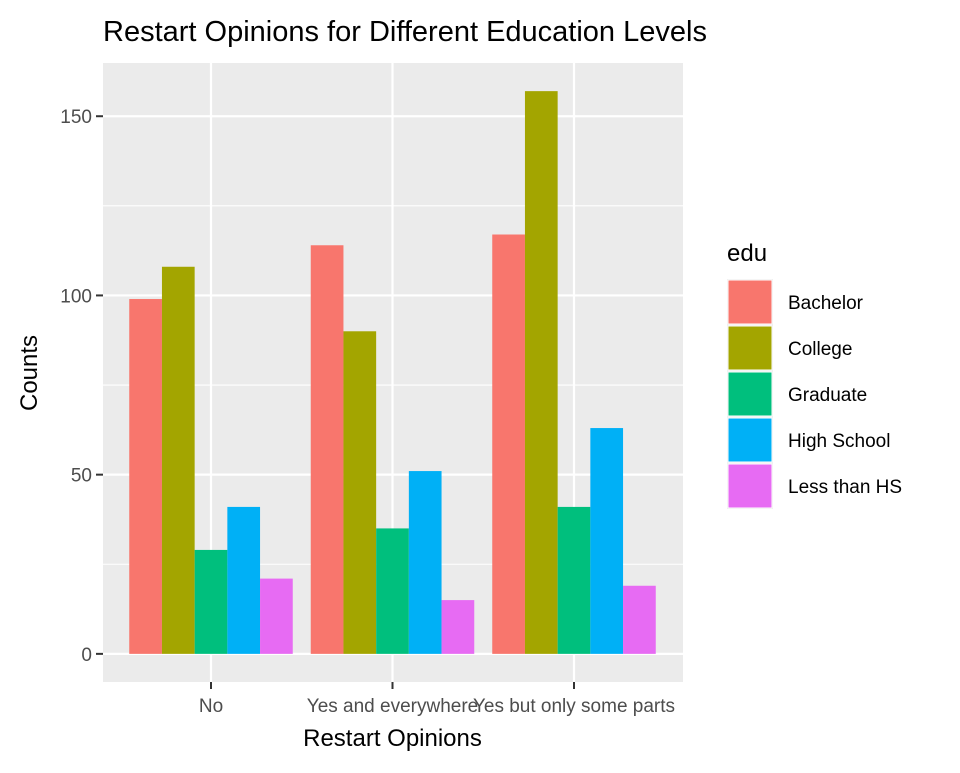  What do you see at coordinates (747, 253) in the screenshot?
I see `legend-title: edu` at bounding box center [747, 253].